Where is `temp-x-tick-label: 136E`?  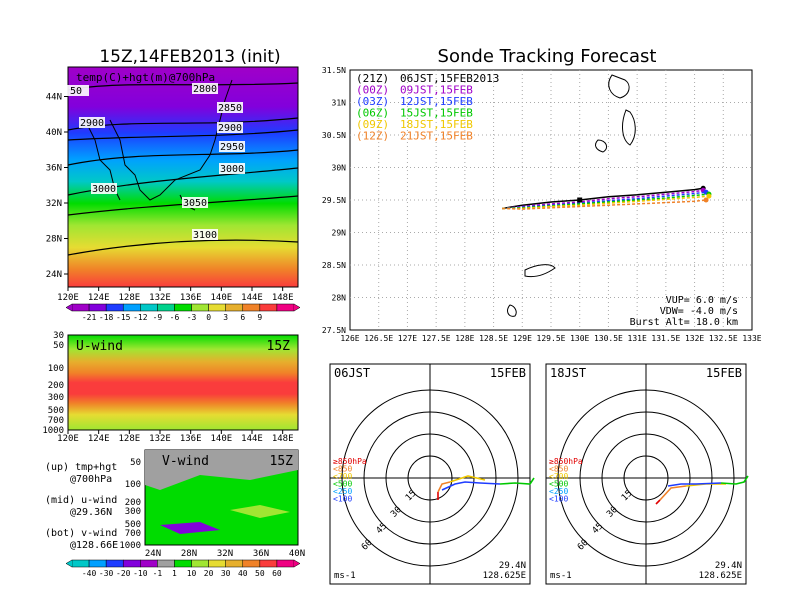 temp-x-tick-label: 136E is located at coordinates (191, 298).